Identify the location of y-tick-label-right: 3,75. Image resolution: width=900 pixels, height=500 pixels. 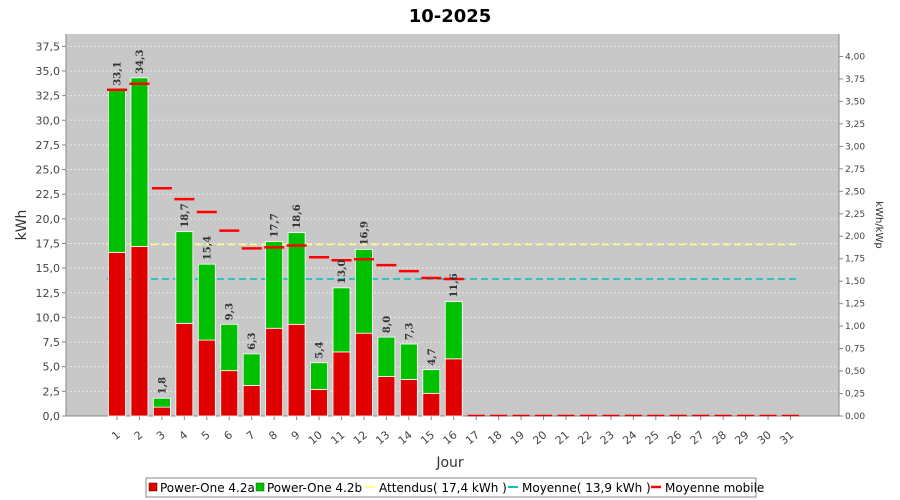
(855, 80).